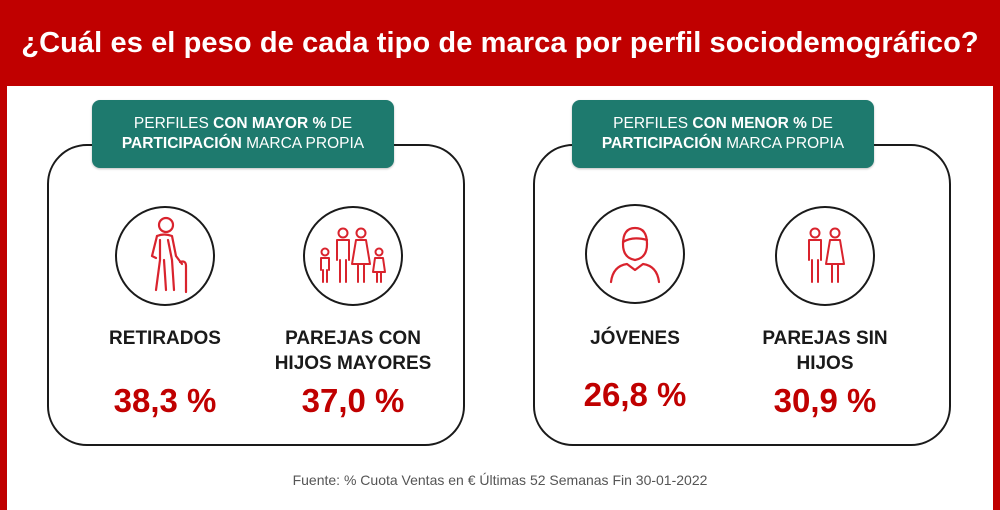 The height and width of the screenshot is (510, 1000). Describe the element at coordinates (165, 338) in the screenshot. I see `profile-label-retirados: RETIRADOS` at that location.